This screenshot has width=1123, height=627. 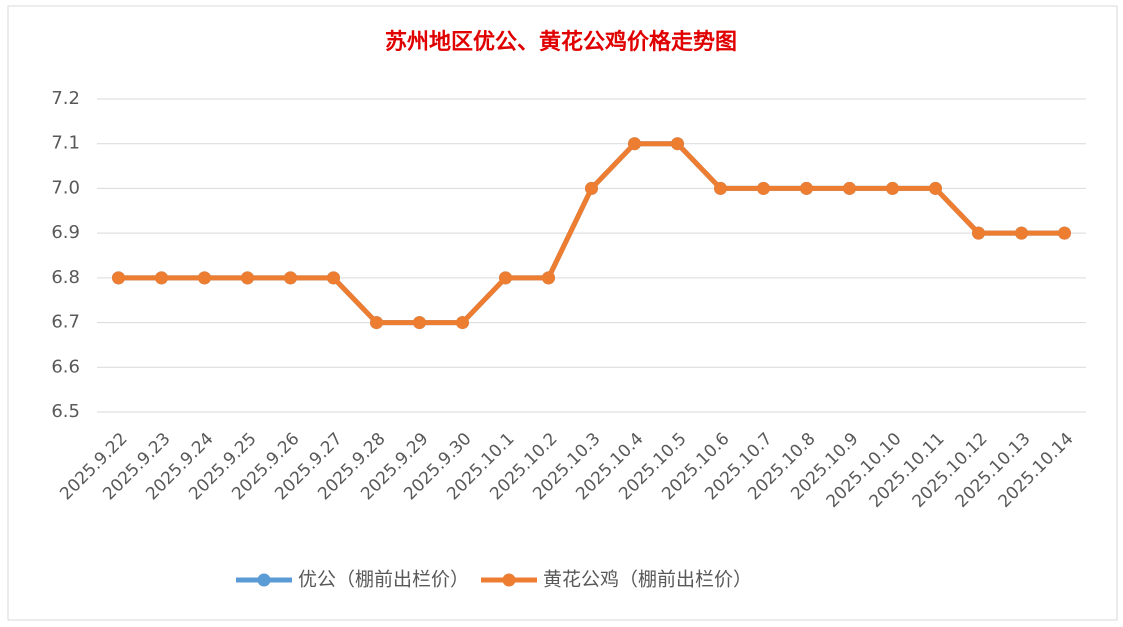 I want to click on y-tick-label: 7.2, so click(x=65, y=98).